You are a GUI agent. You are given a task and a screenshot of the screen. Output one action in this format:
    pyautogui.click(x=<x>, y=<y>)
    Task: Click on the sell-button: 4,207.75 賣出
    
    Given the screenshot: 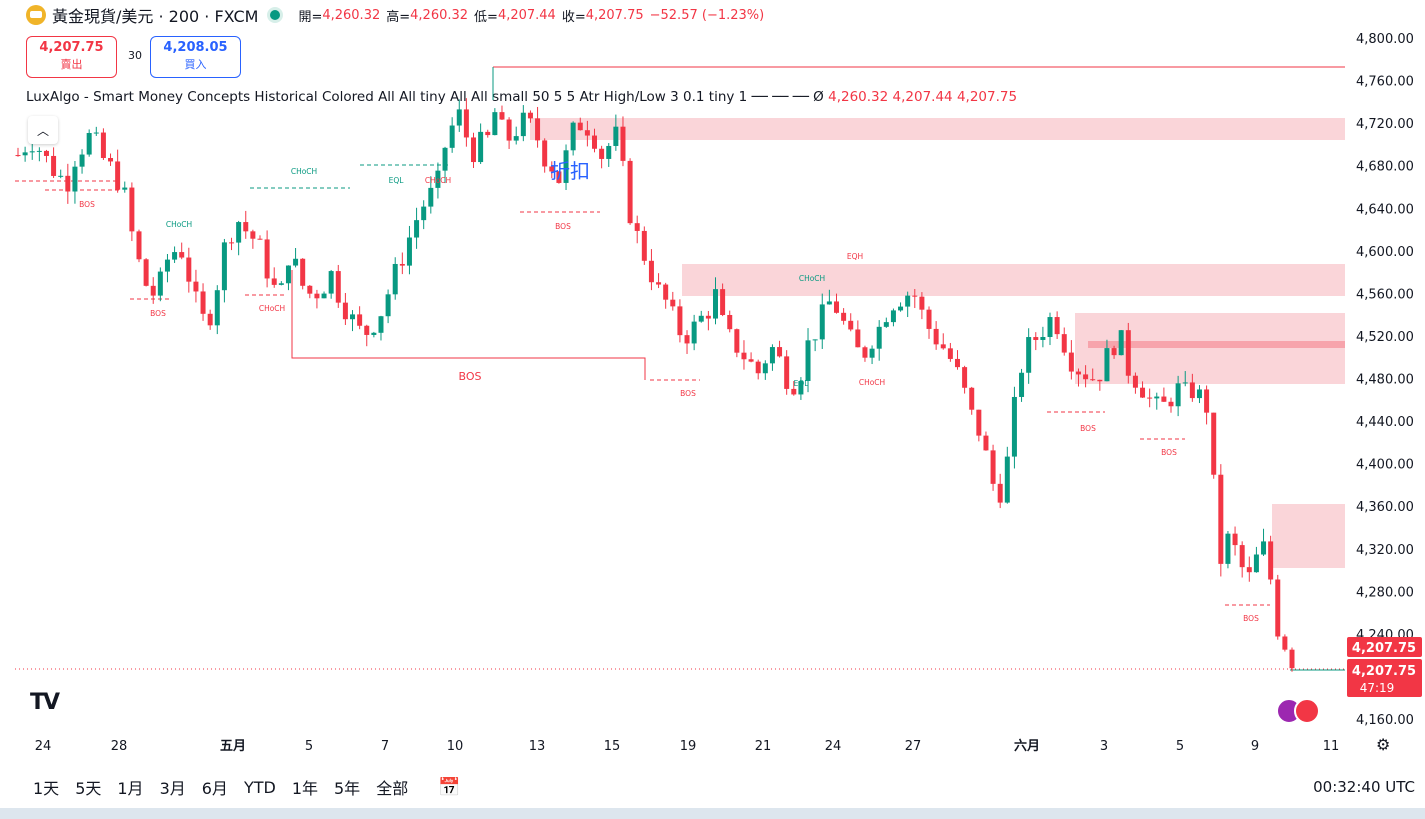 What is the action you would take?
    pyautogui.click(x=71, y=57)
    